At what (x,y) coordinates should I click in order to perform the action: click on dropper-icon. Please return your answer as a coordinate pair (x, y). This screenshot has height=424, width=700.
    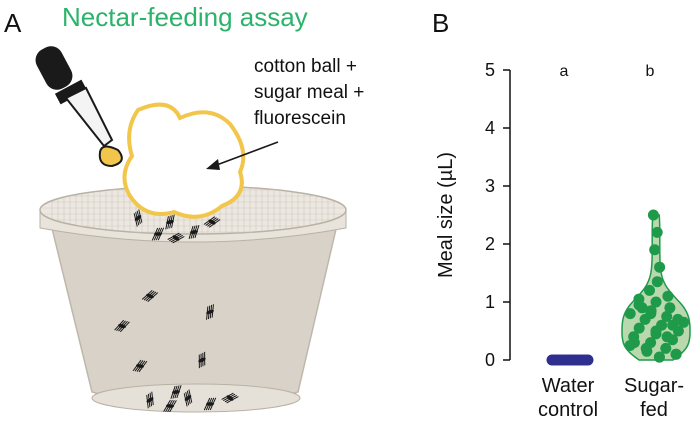
    Looking at the image, I should click on (79, 107).